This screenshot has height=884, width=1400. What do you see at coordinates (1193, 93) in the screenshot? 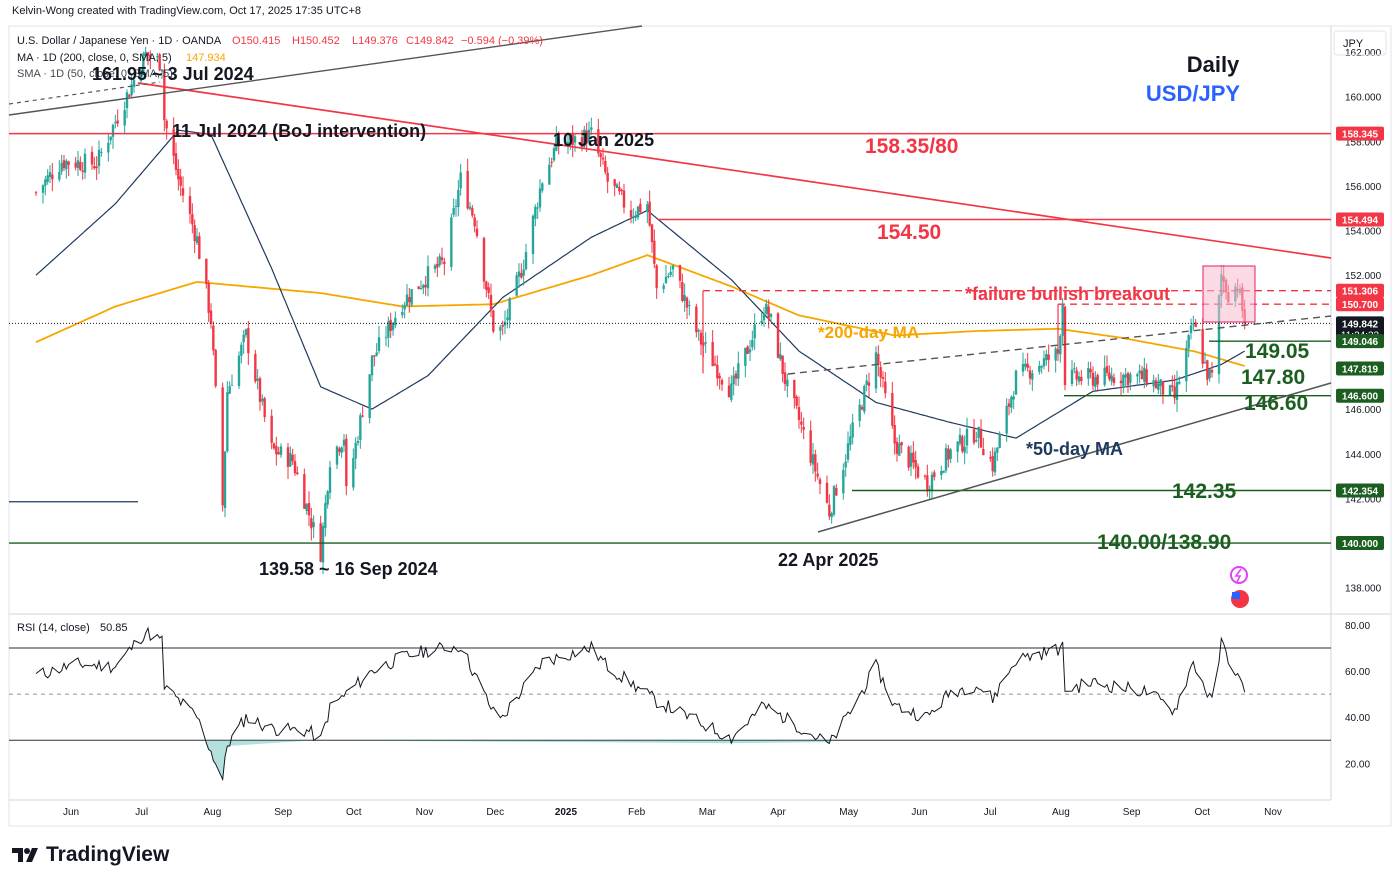
I see `chart-subtitle: USD/JPY` at bounding box center [1193, 93].